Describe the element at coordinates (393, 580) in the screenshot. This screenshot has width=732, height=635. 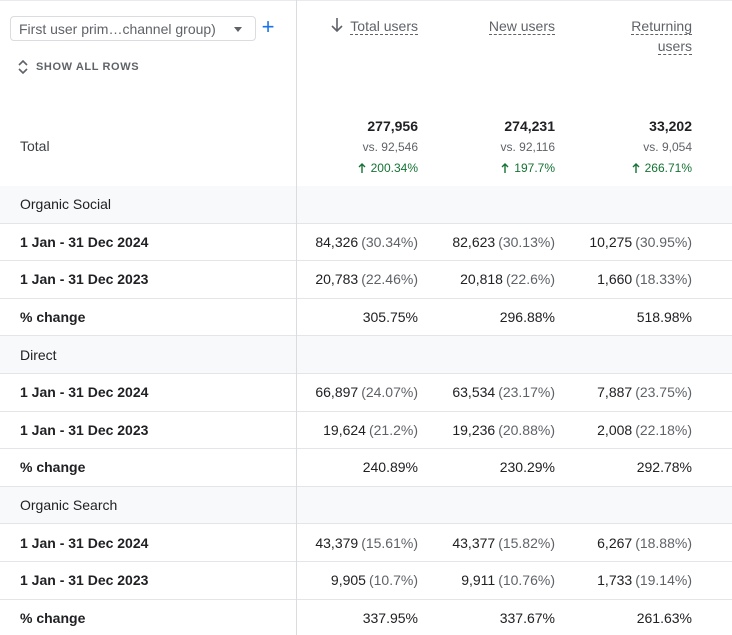
I see `cell-percent: (10.7%)` at that location.